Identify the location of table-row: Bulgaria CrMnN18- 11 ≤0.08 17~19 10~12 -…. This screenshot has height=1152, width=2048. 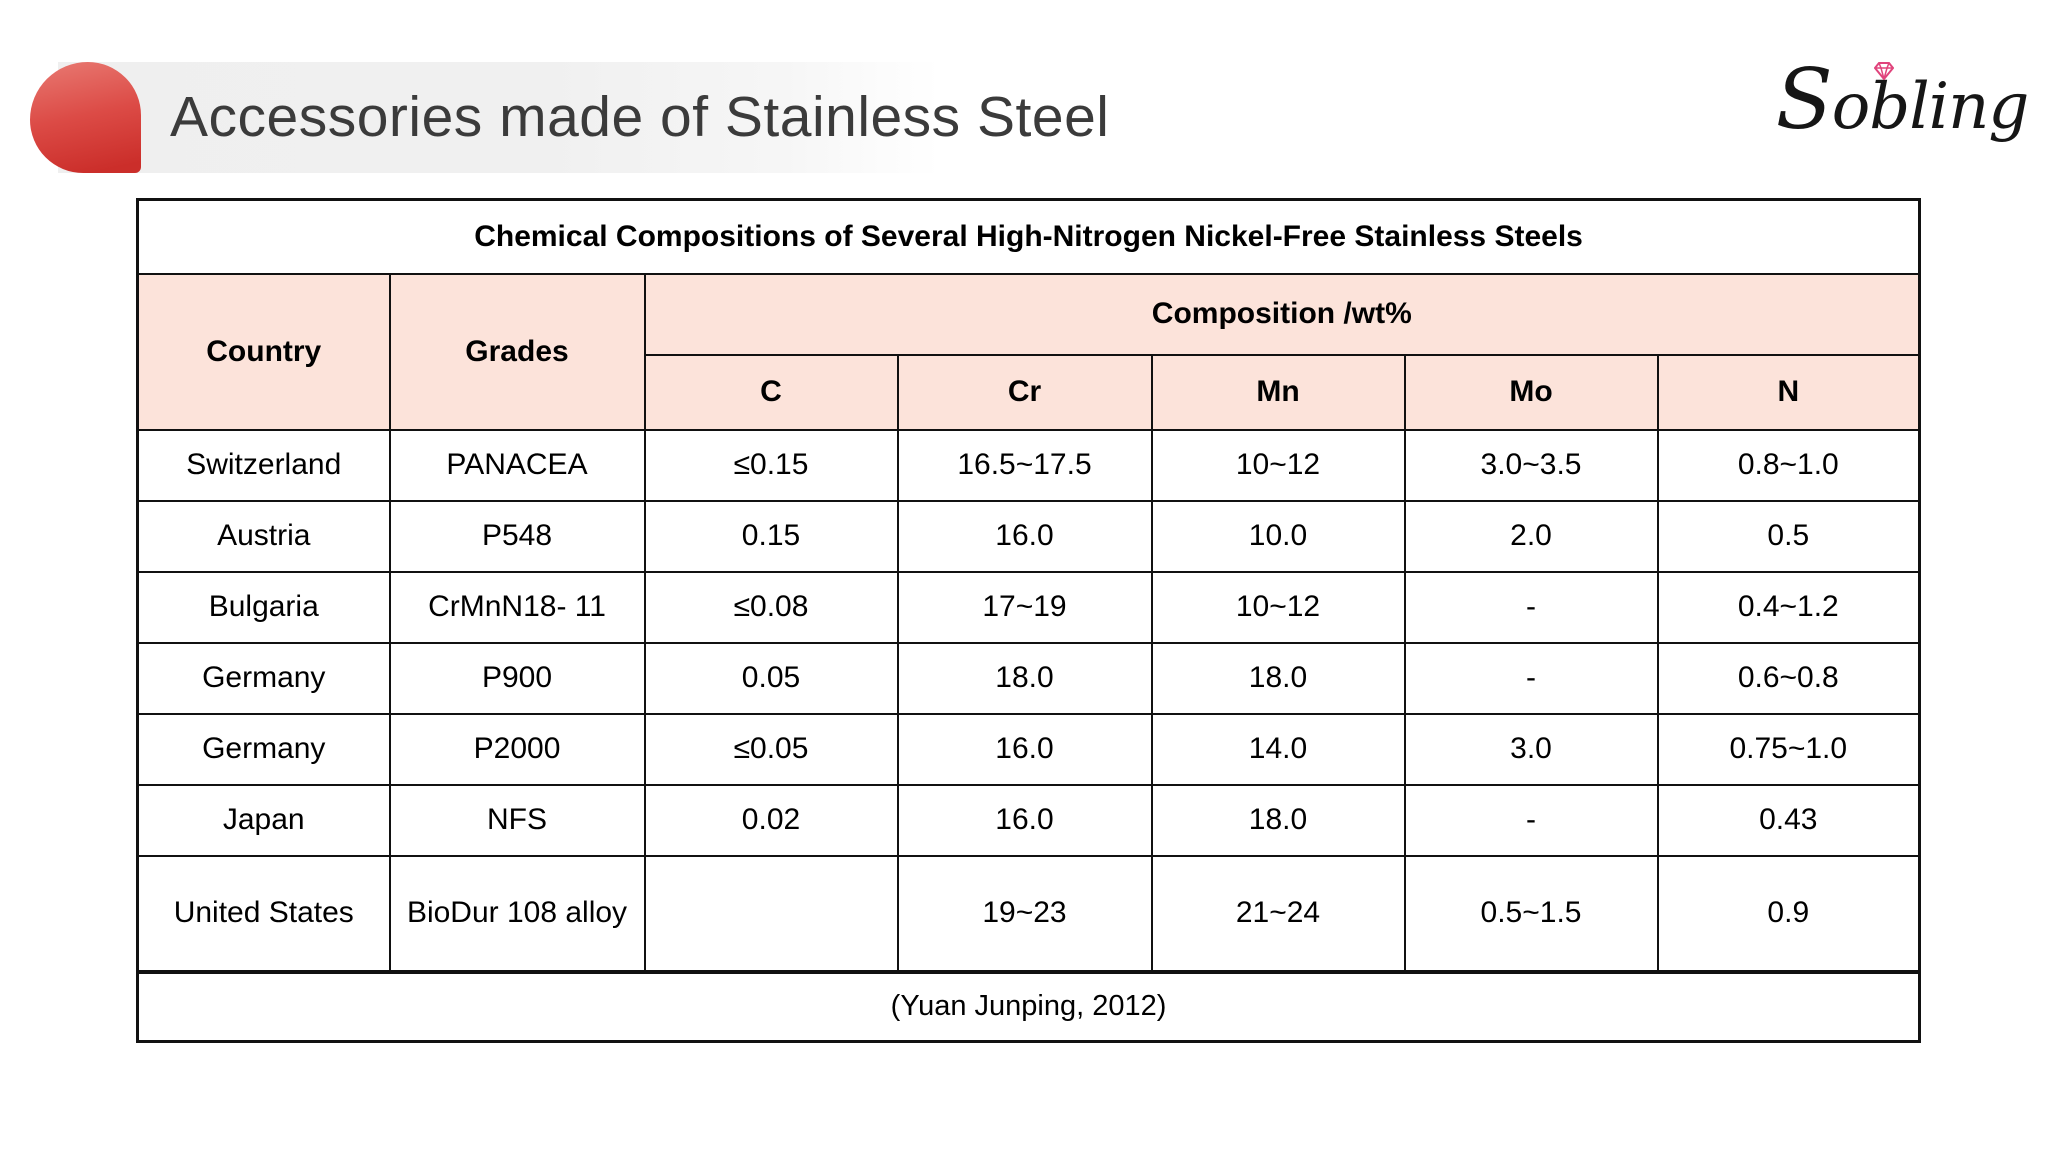
(1028, 607).